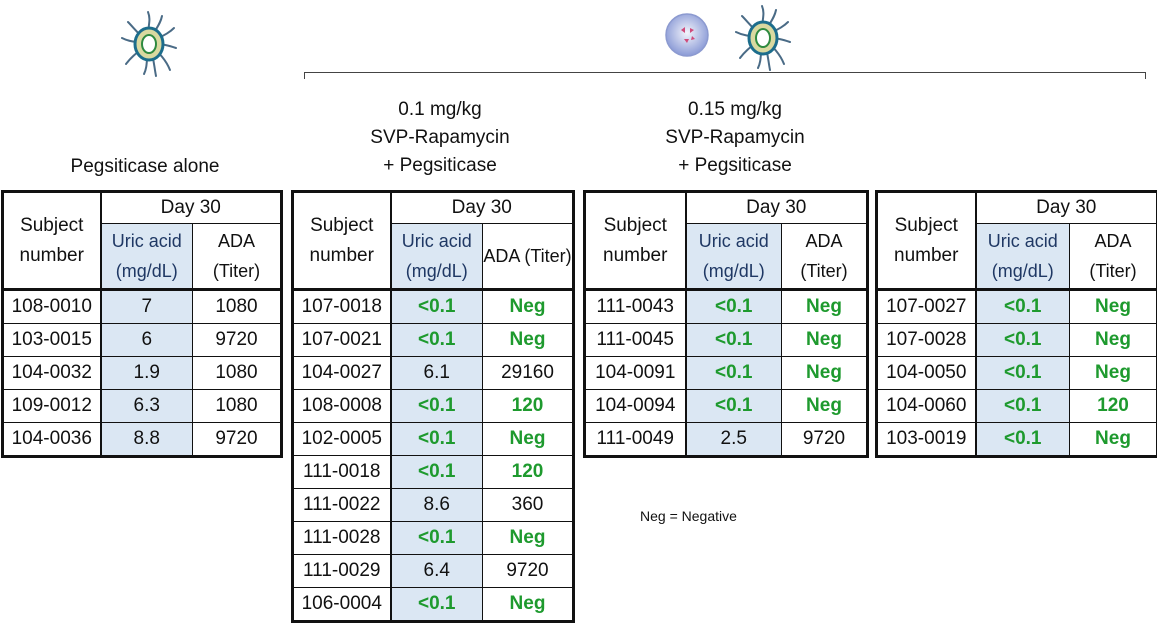  I want to click on ada-titer-cell: 9720, so click(237, 439).